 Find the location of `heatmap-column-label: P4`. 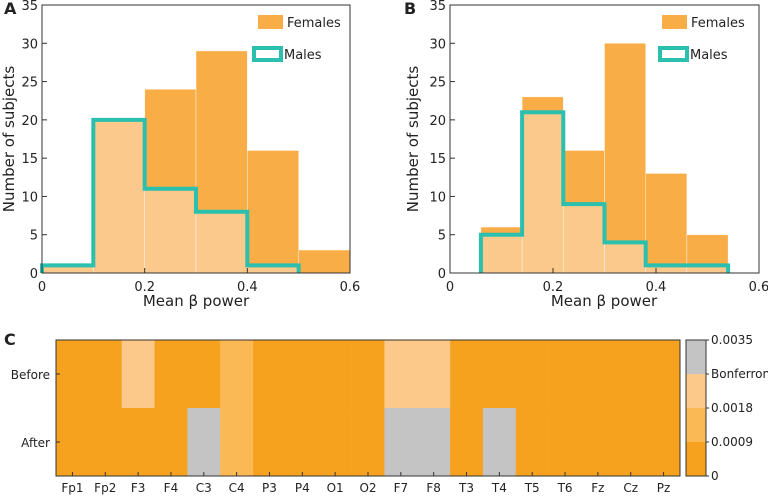

heatmap-column-label: P4 is located at coordinates (302, 488).